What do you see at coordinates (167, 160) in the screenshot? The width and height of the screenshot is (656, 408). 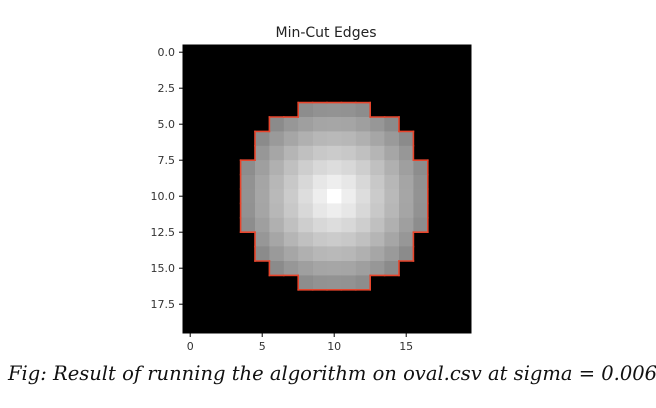 I see `y-tick-label: 7.5` at bounding box center [167, 160].